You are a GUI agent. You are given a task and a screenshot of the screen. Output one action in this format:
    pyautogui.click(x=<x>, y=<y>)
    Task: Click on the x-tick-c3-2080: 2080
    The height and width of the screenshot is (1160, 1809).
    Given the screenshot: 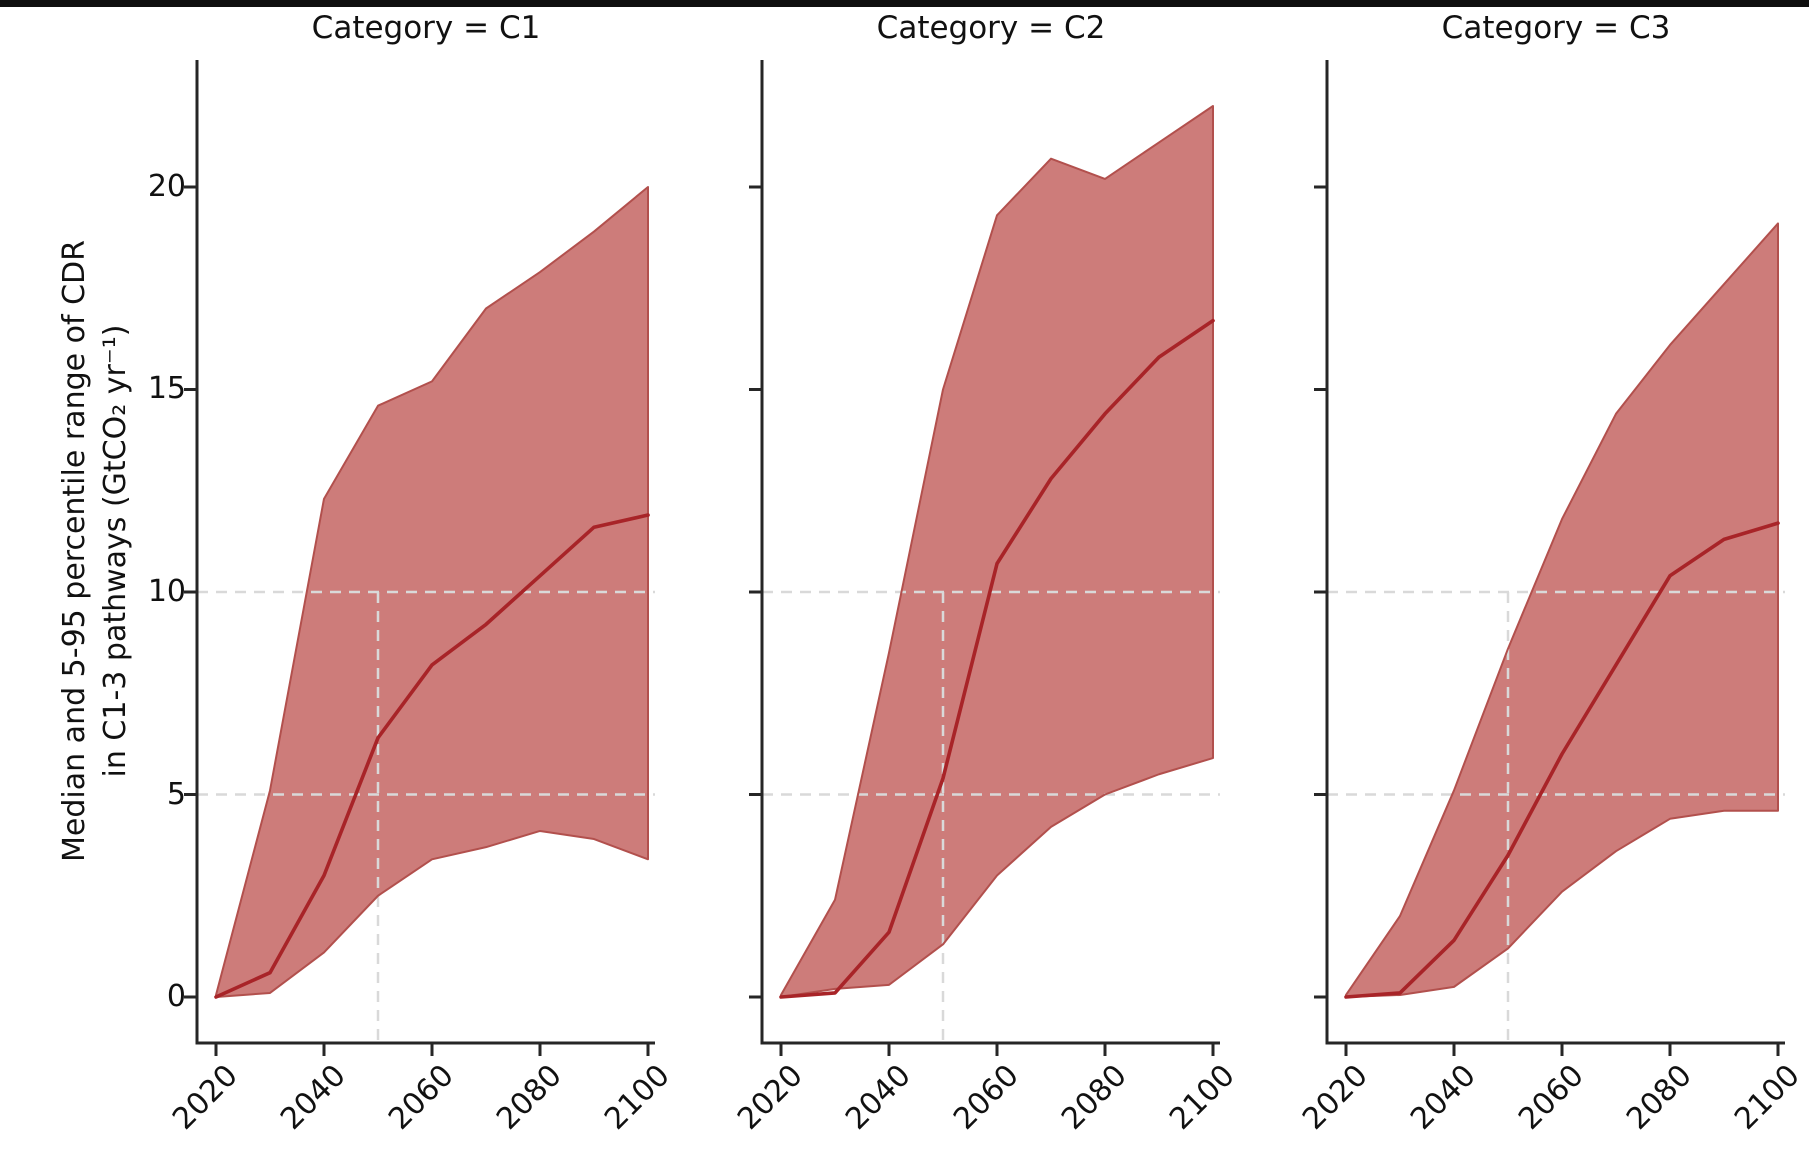 What is the action you would take?
    pyautogui.click(x=1659, y=1097)
    